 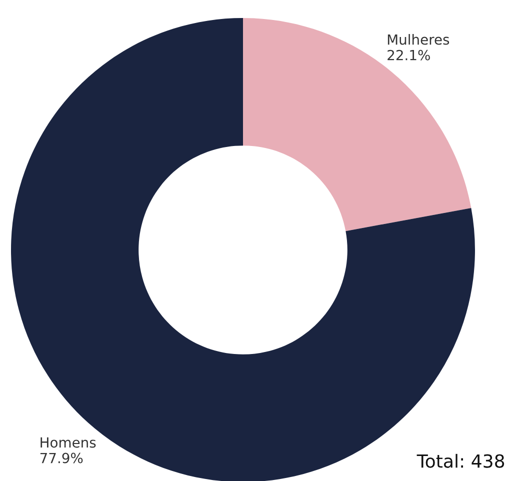 What do you see at coordinates (68, 442) in the screenshot?
I see `slice-label: Homens` at bounding box center [68, 442].